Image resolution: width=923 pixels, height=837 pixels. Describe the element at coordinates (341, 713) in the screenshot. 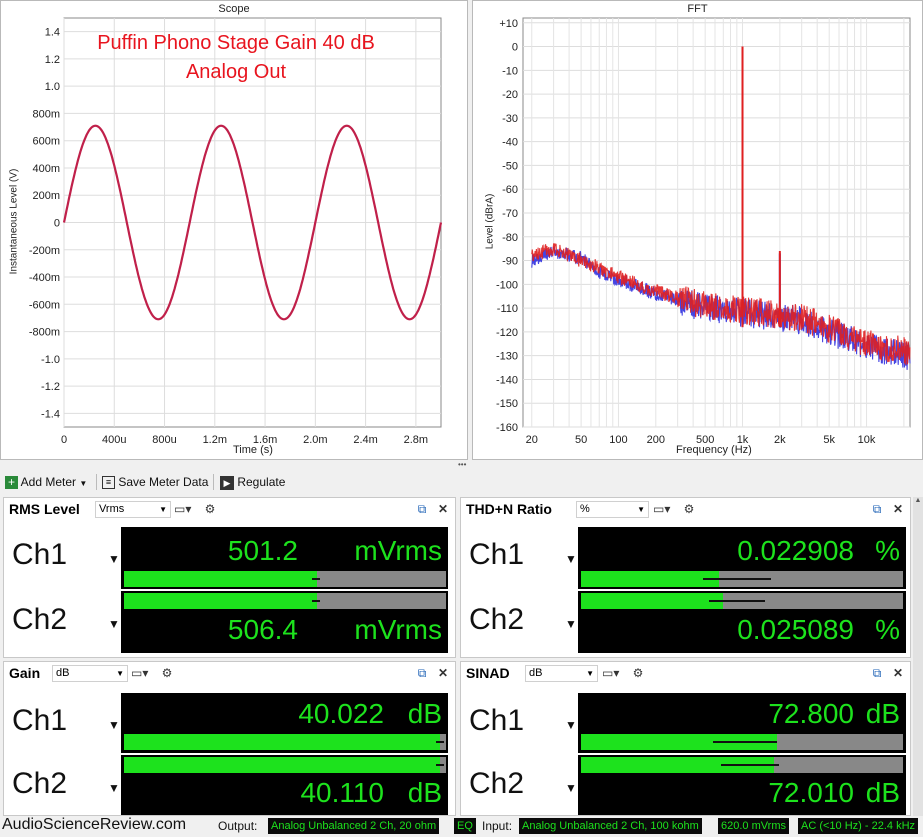

I see `ch1-value: 40.022` at that location.